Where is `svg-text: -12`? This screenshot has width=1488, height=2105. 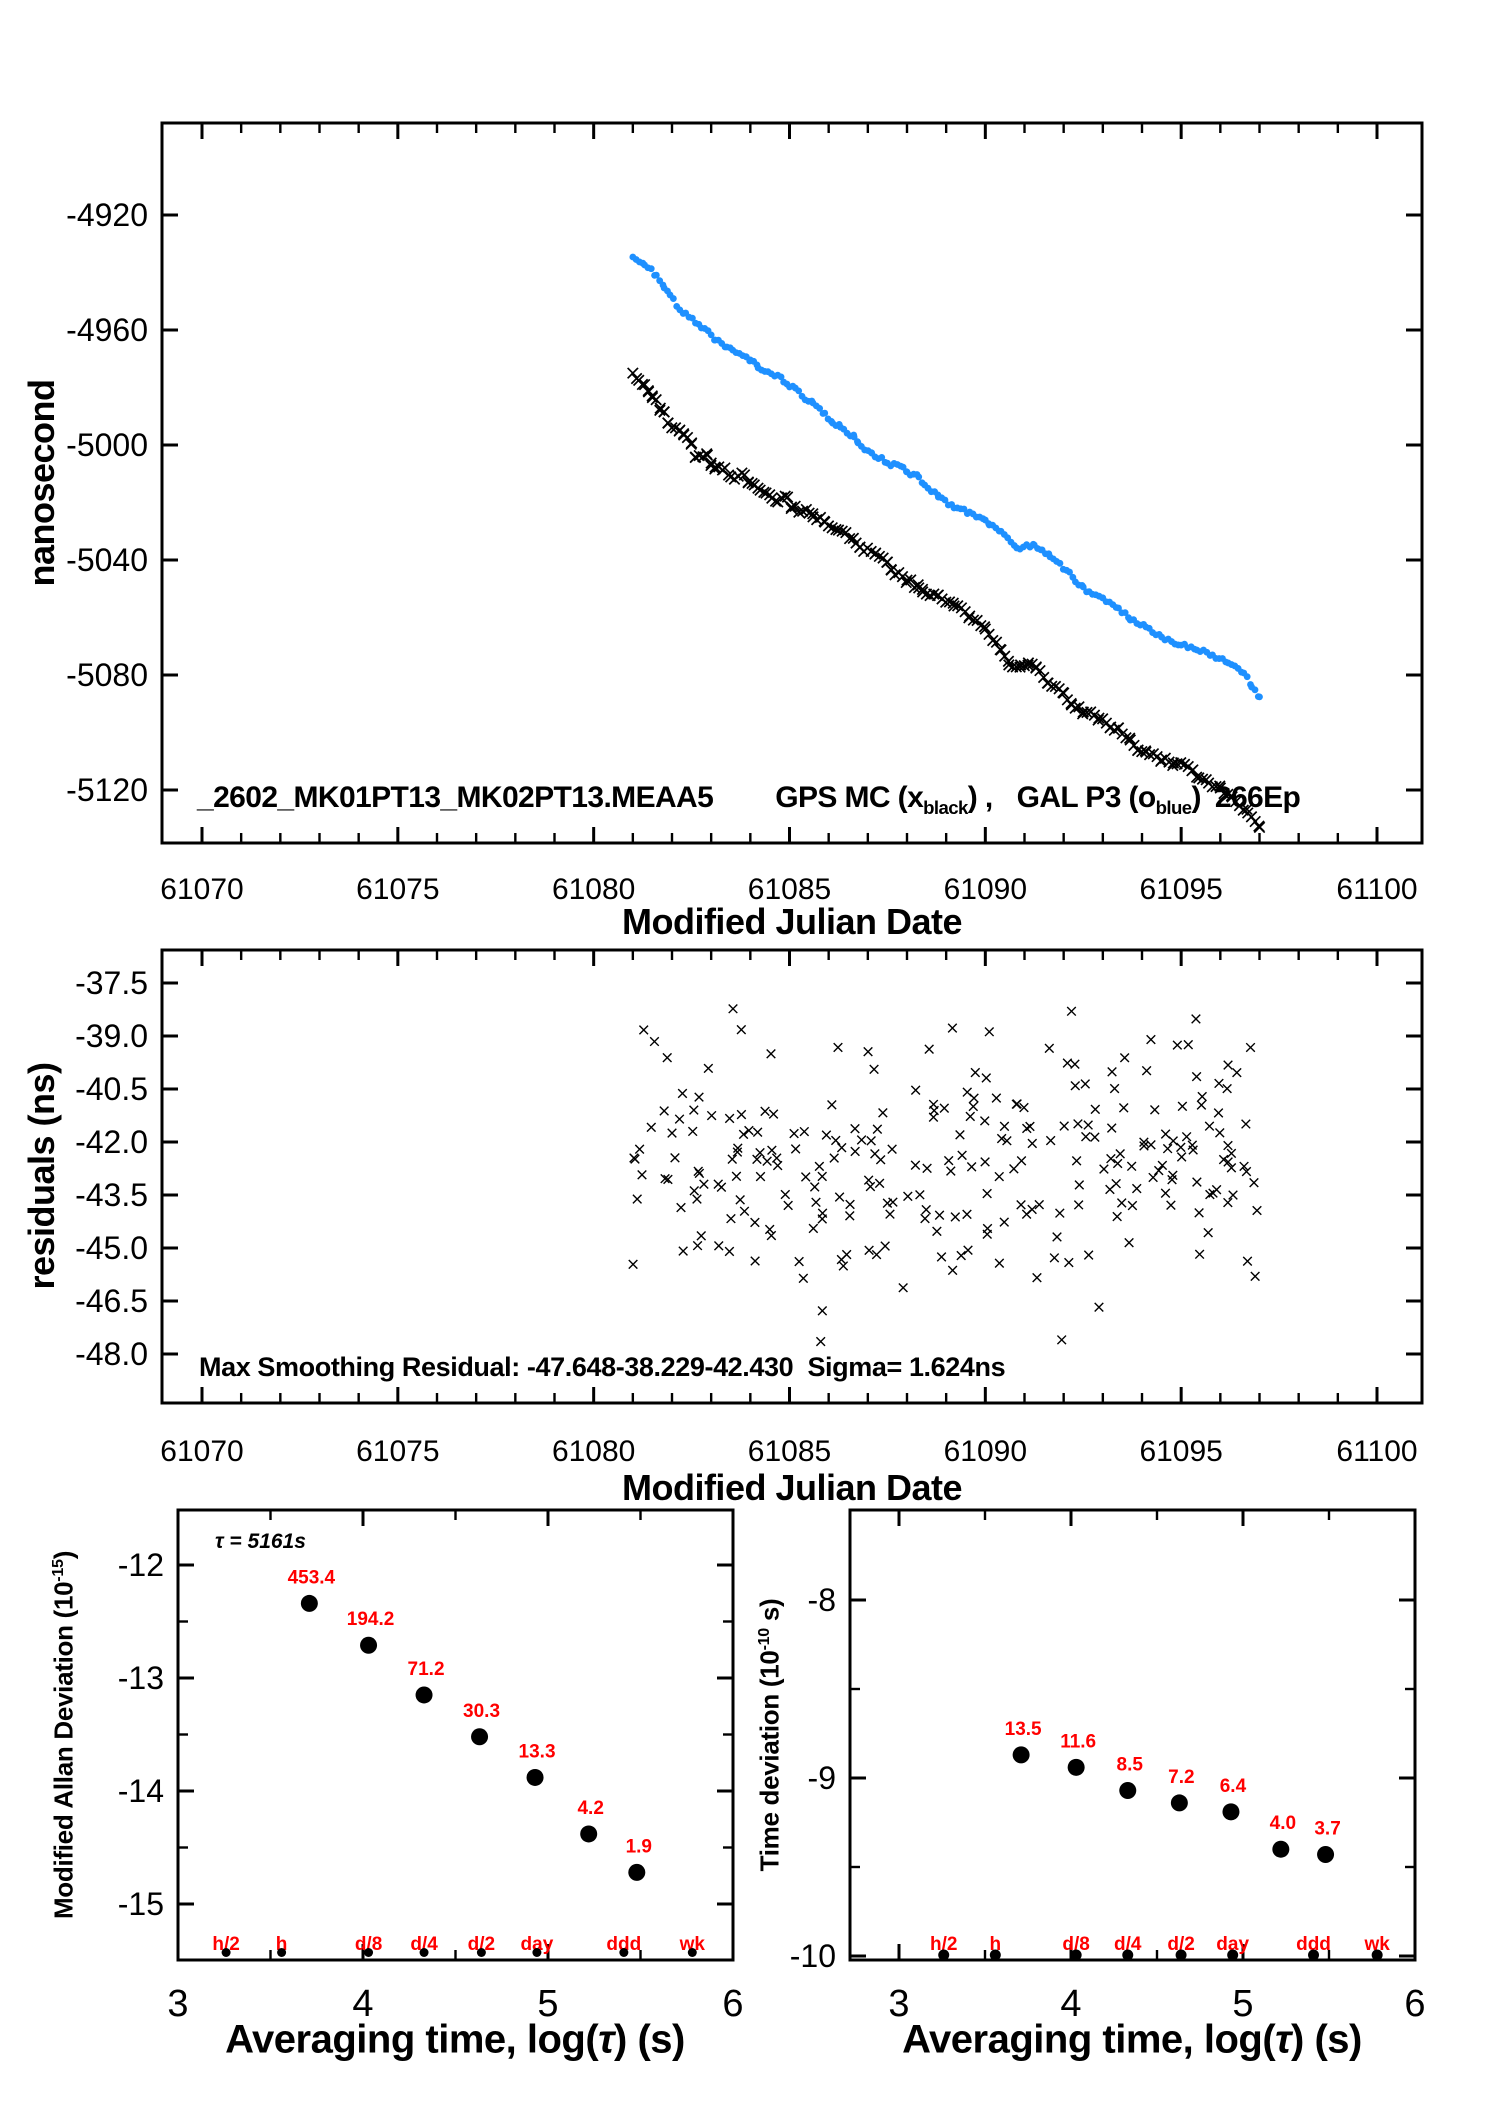 svg-text: -12 is located at coordinates (141, 1565).